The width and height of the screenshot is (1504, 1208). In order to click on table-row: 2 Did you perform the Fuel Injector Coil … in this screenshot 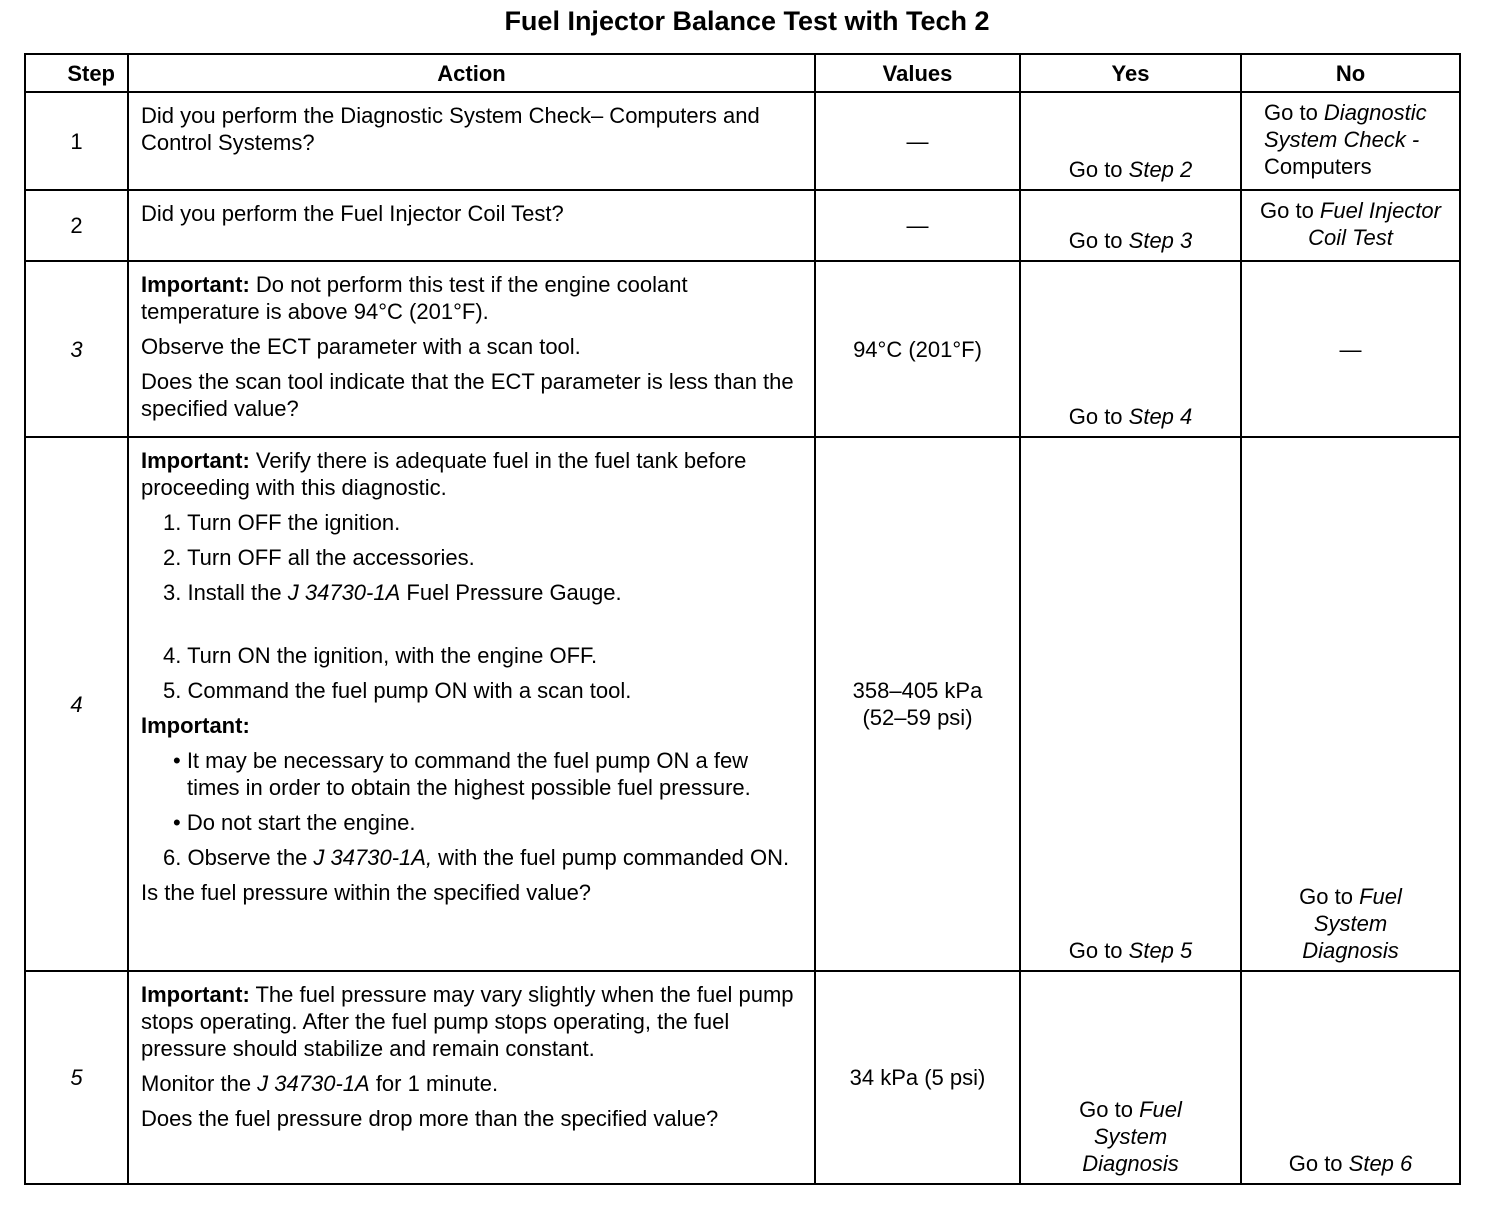, I will do `click(742, 225)`.